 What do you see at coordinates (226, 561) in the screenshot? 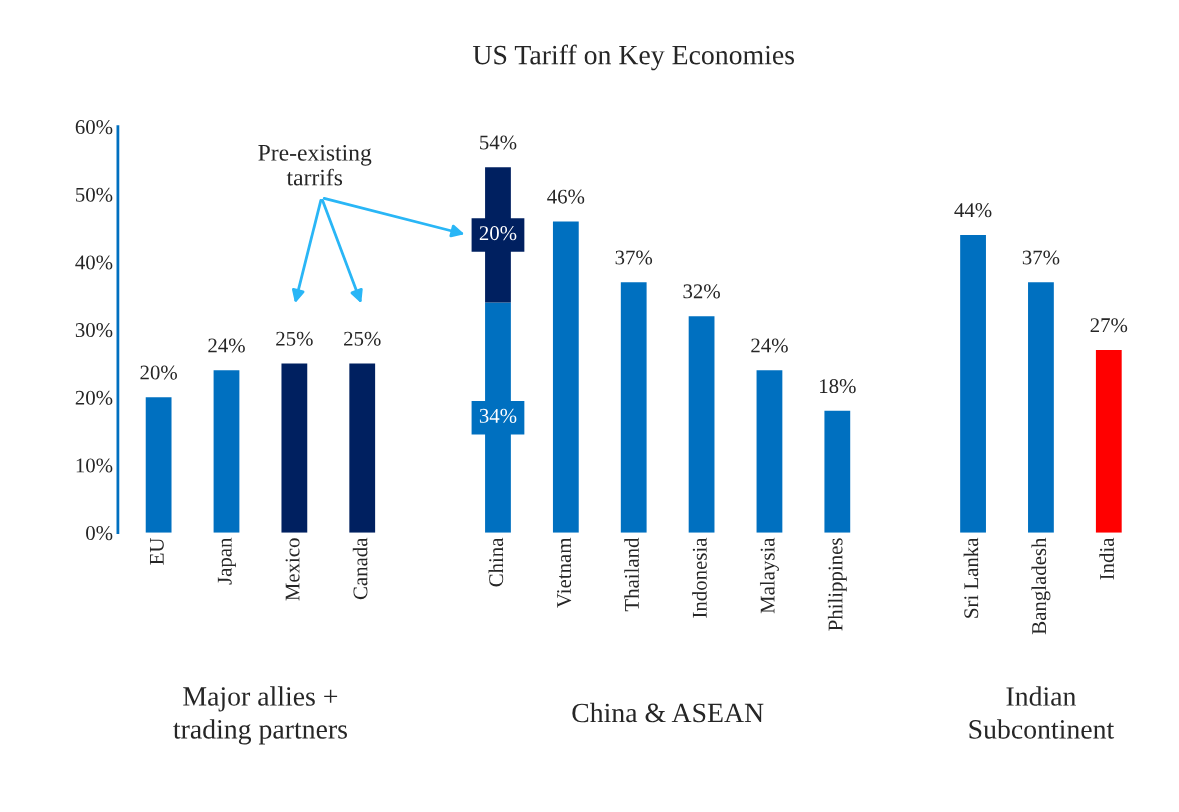
I see `x-tick-label: Japan` at bounding box center [226, 561].